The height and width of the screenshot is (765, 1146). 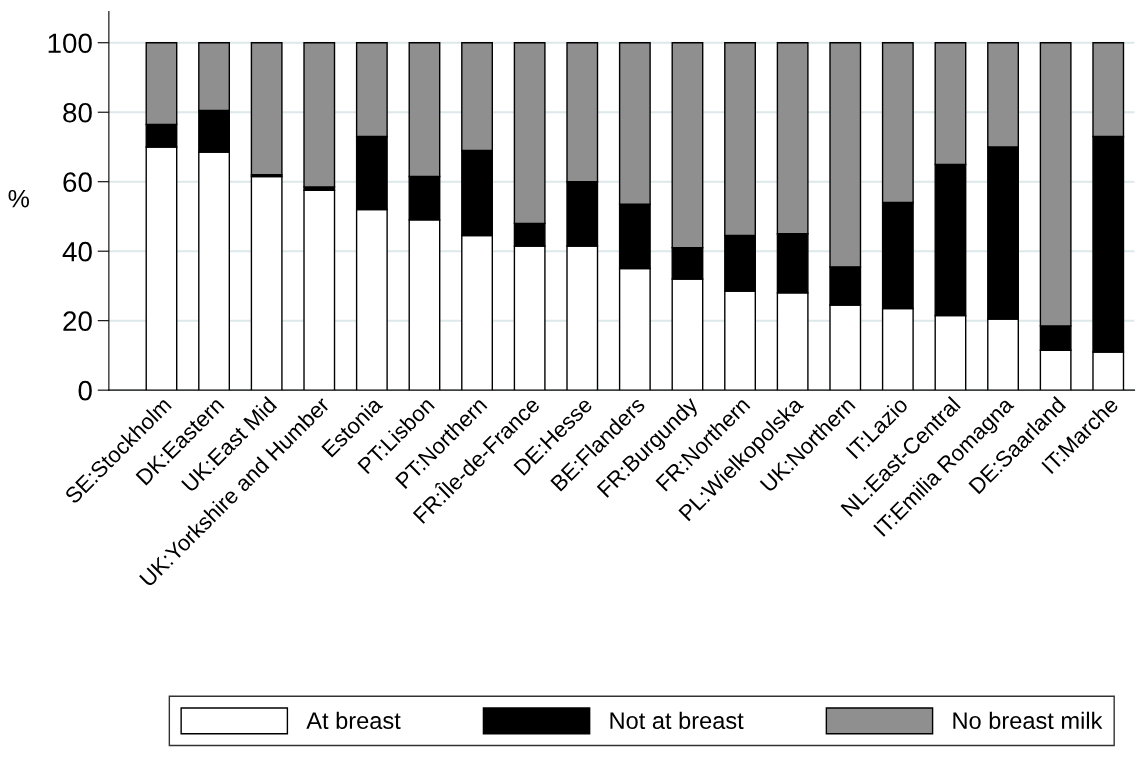 I want to click on legend-label: Not at breast, so click(x=677, y=720).